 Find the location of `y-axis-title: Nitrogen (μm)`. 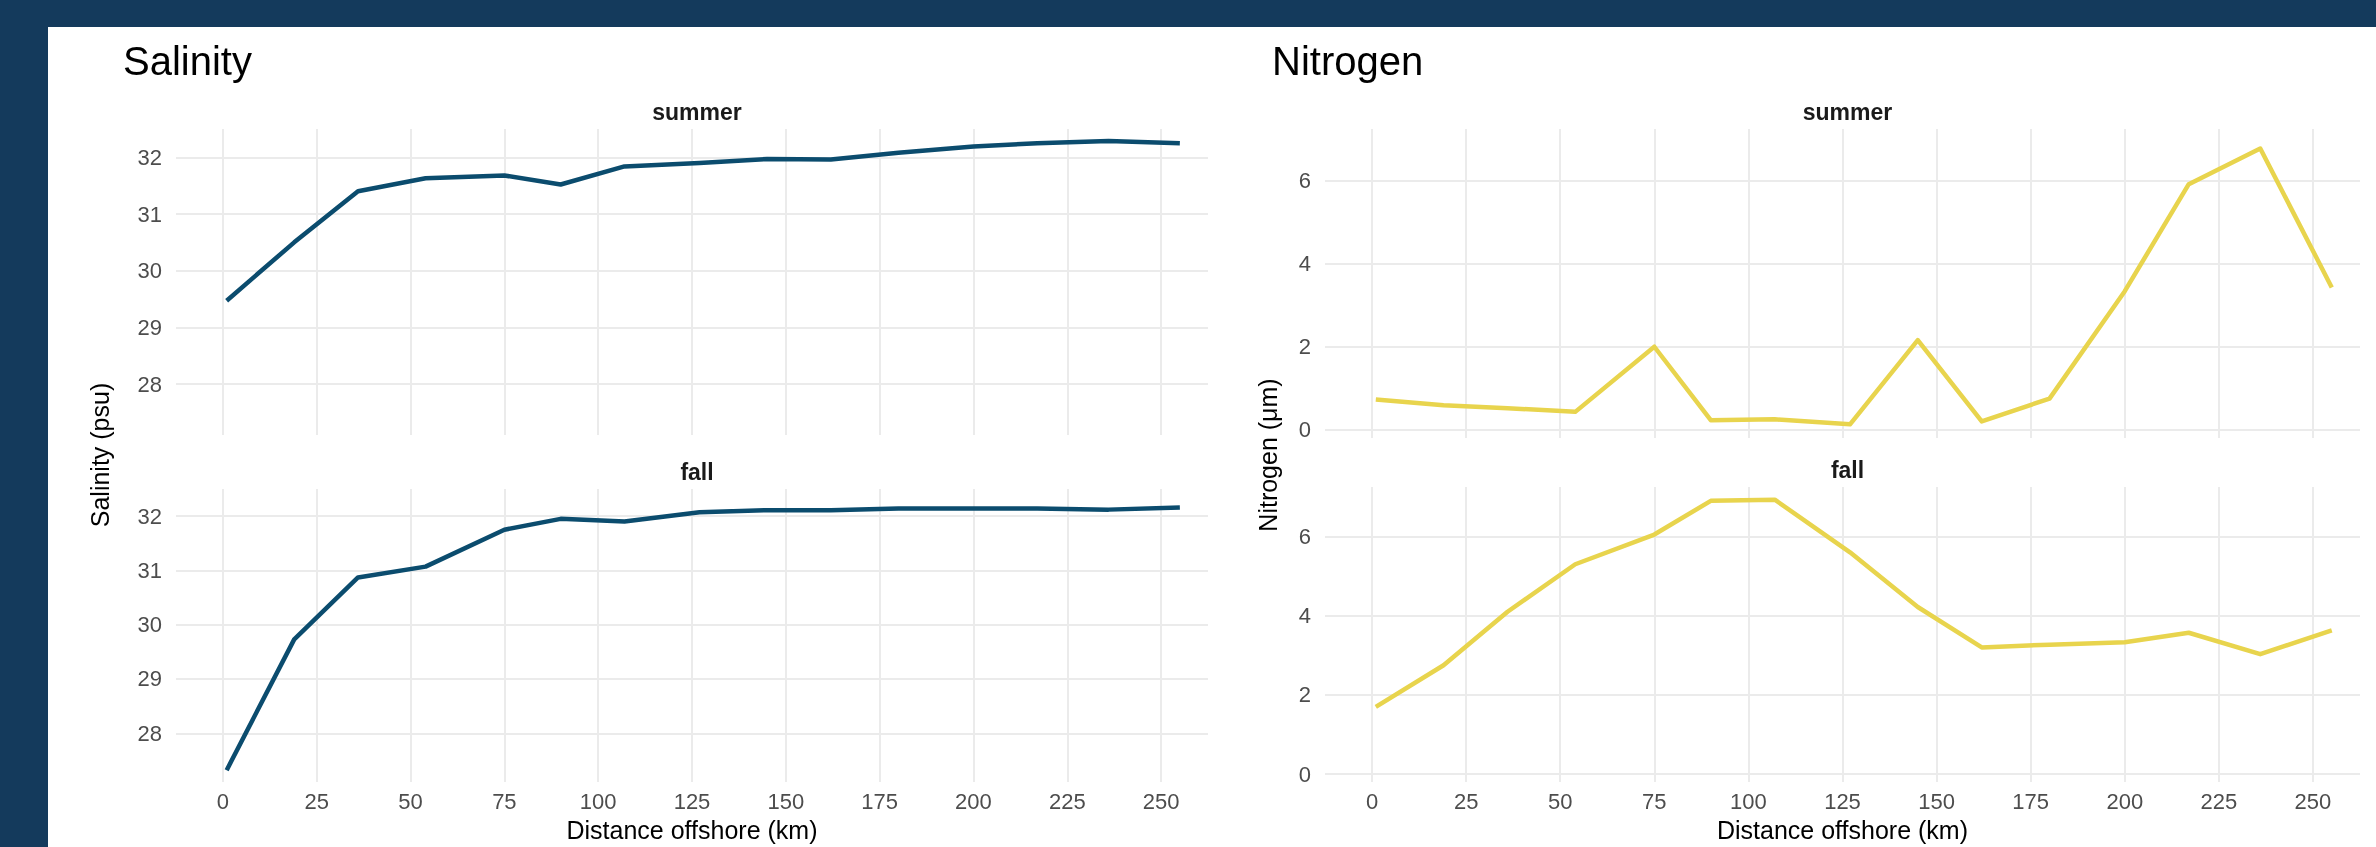

y-axis-title: Nitrogen (μm) is located at coordinates (1268, 455).